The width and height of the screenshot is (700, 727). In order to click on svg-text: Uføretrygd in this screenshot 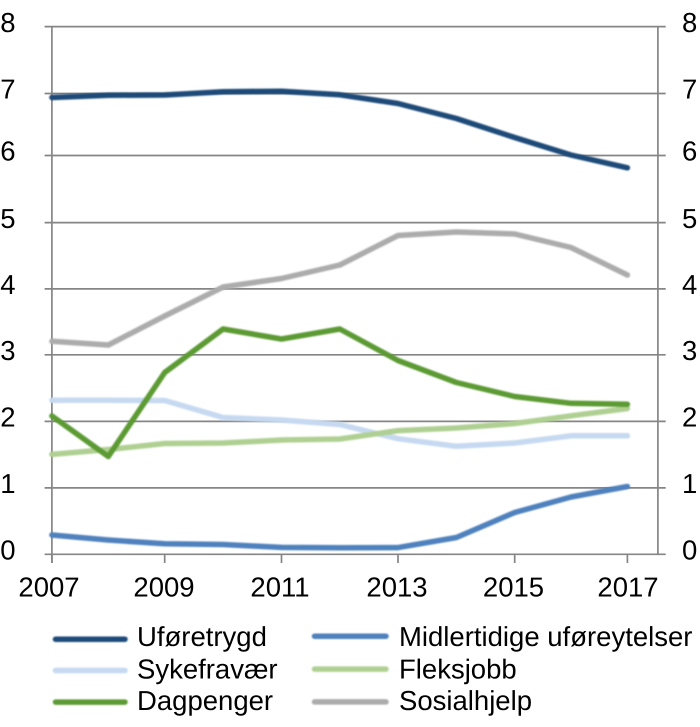, I will do `click(202, 636)`.